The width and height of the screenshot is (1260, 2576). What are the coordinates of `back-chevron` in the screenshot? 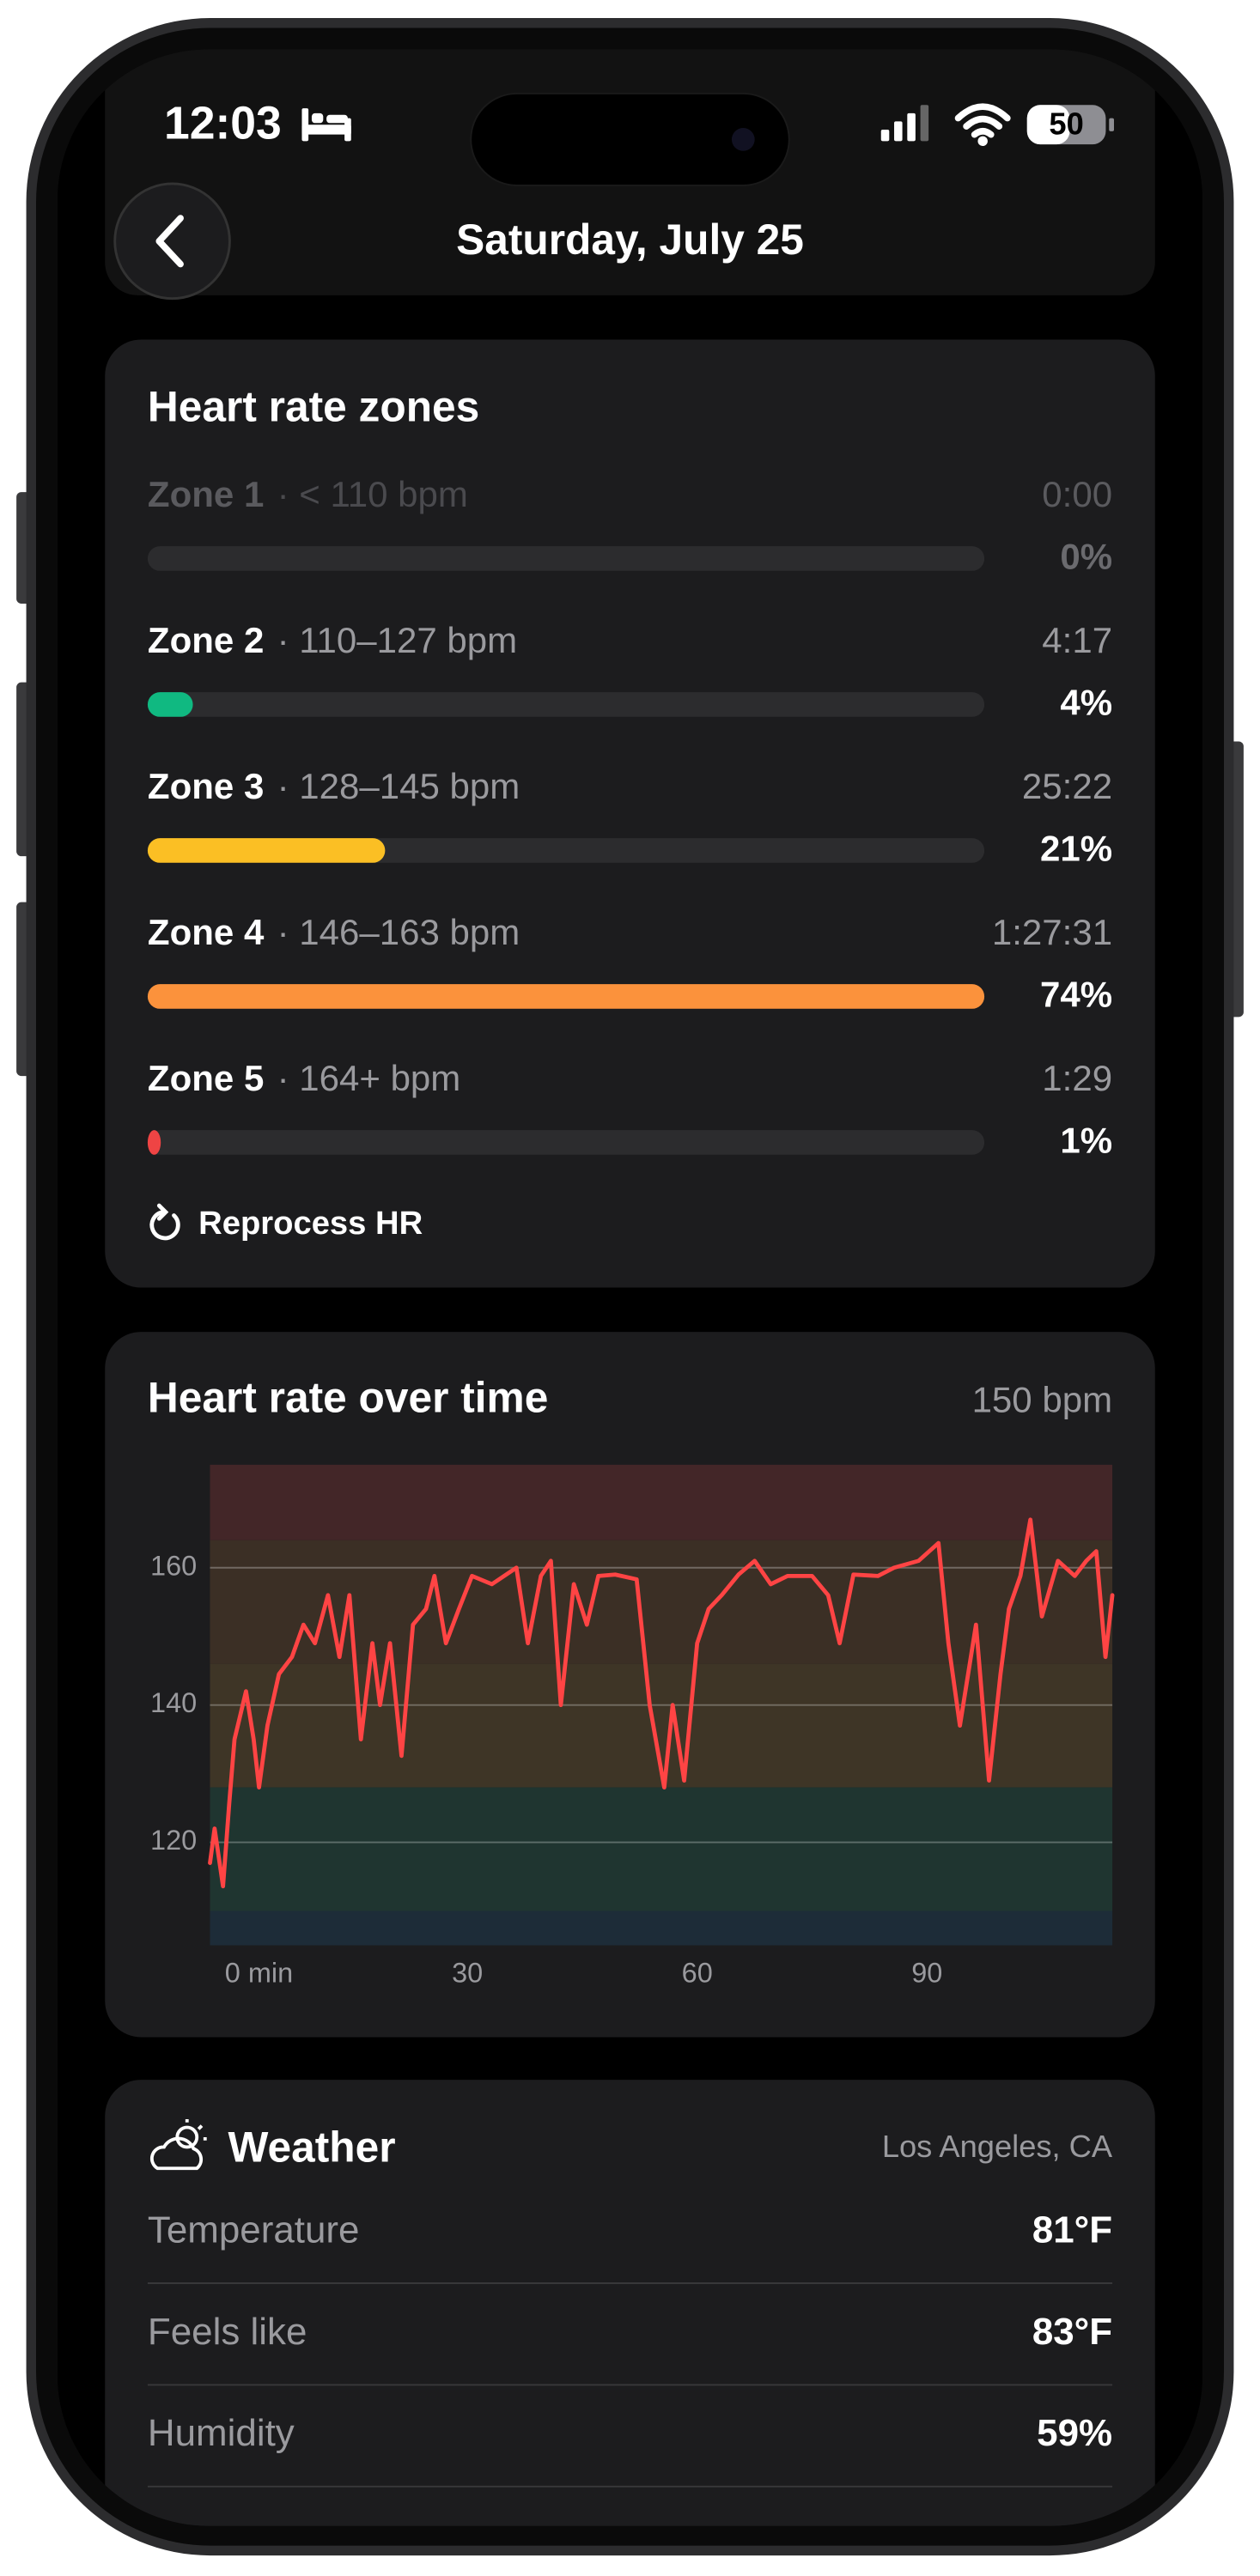 It's located at (170, 241).